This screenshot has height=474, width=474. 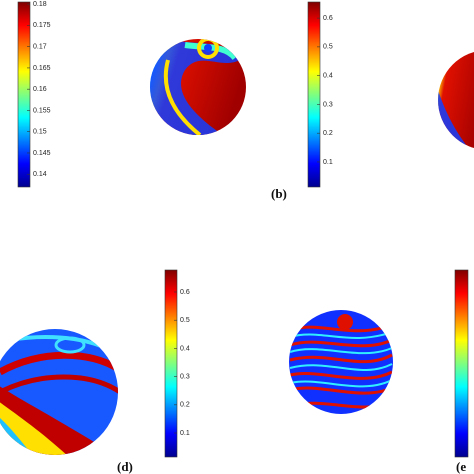 I want to click on panel-label: (d), so click(x=125, y=466).